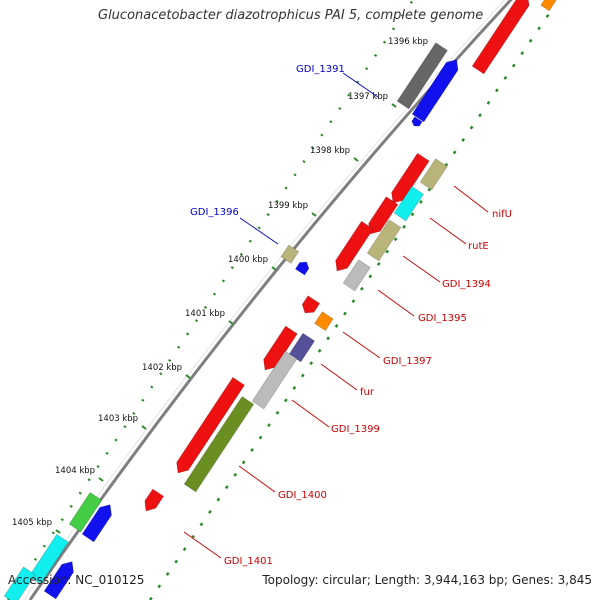  I want to click on gene-red-c, so click(354, 246).